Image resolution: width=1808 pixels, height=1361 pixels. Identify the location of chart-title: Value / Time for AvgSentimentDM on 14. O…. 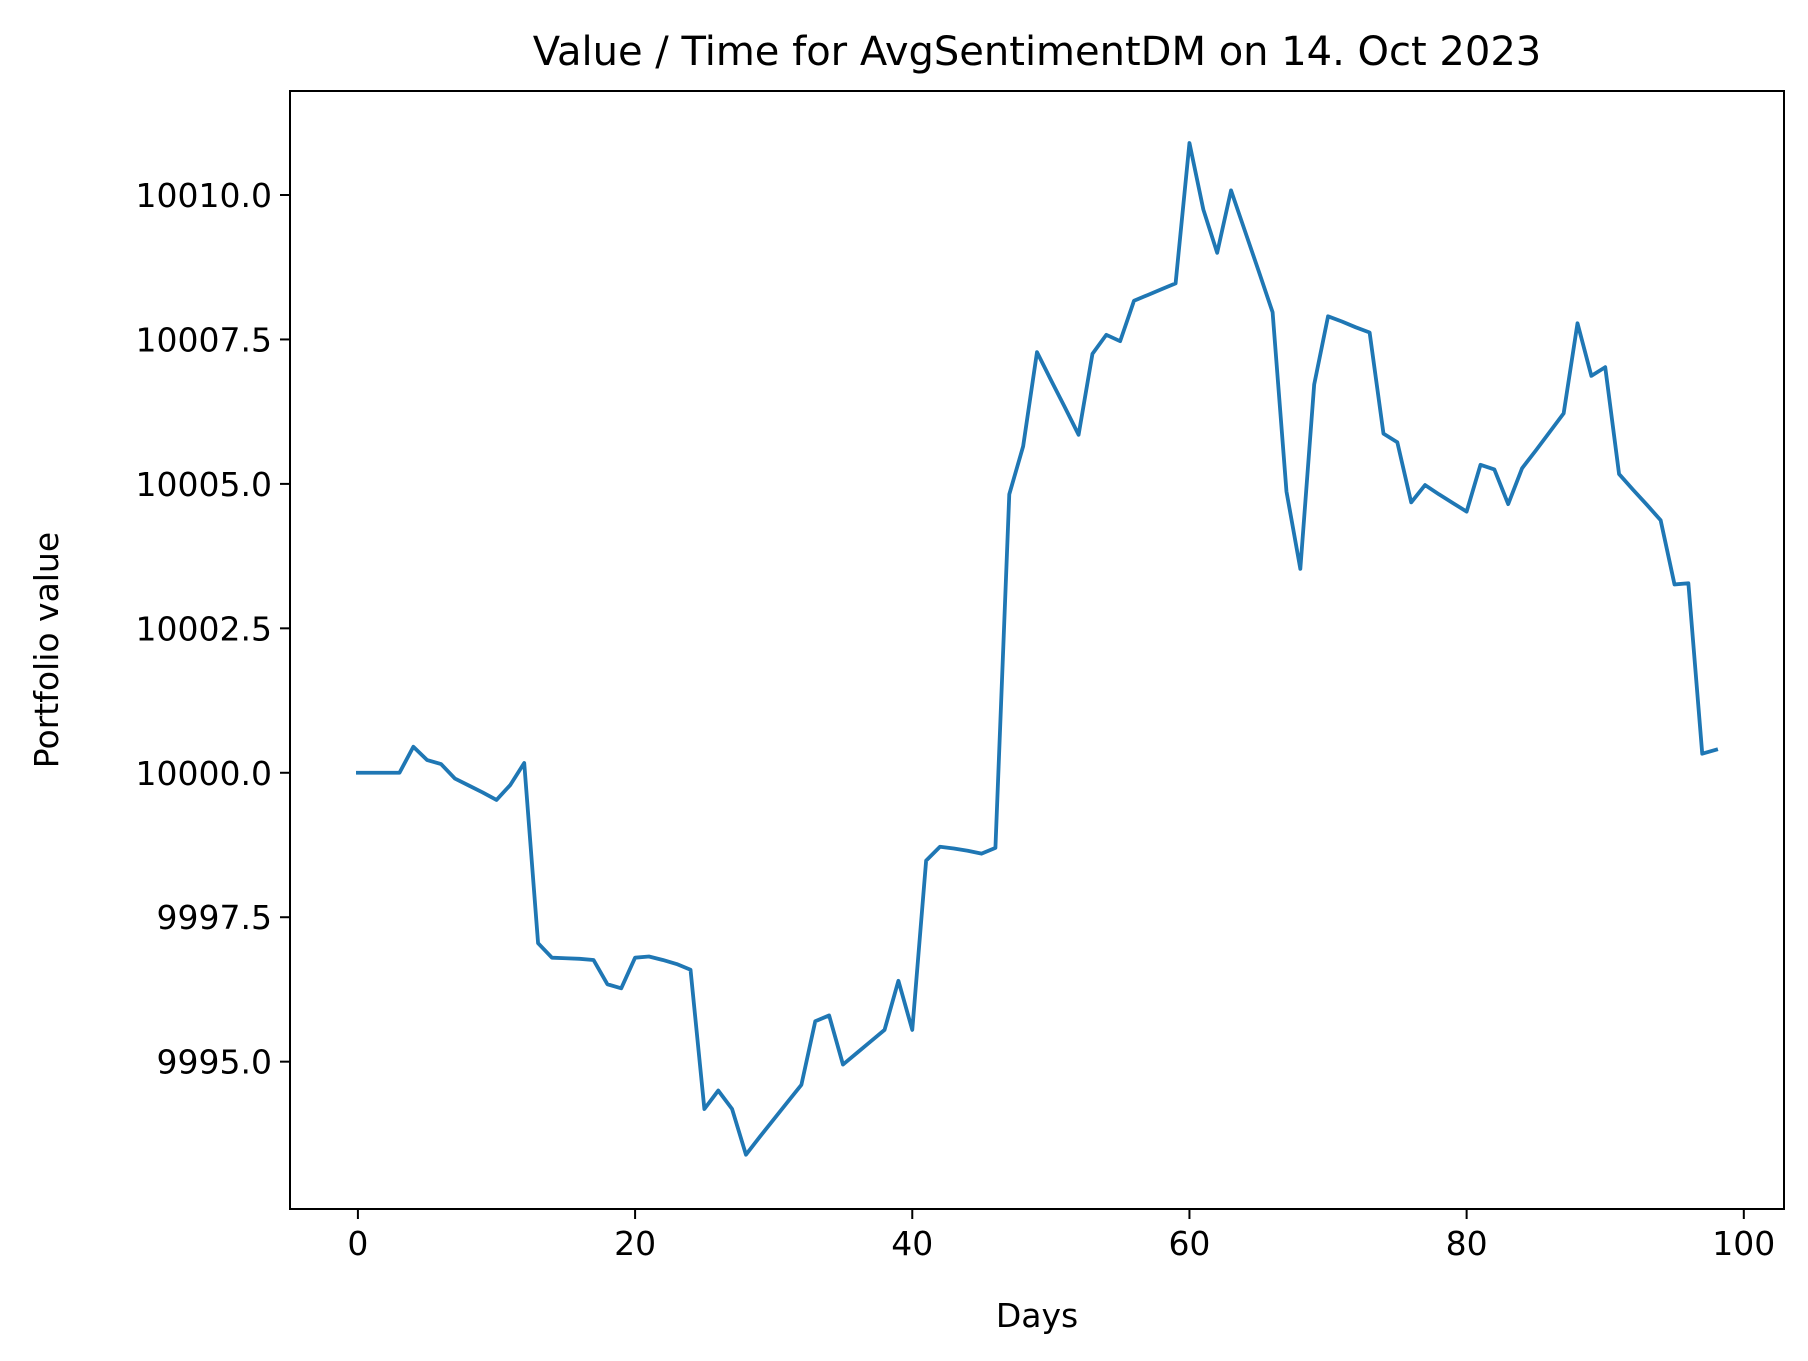
(1037, 52).